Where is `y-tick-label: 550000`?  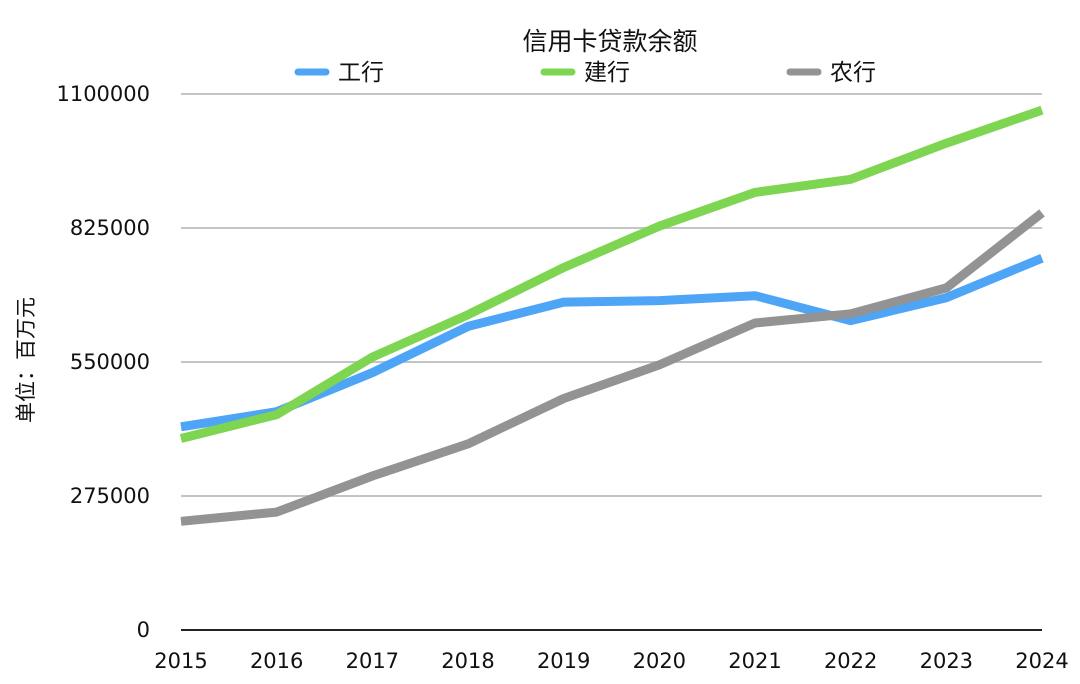
y-tick-label: 550000 is located at coordinates (110, 362).